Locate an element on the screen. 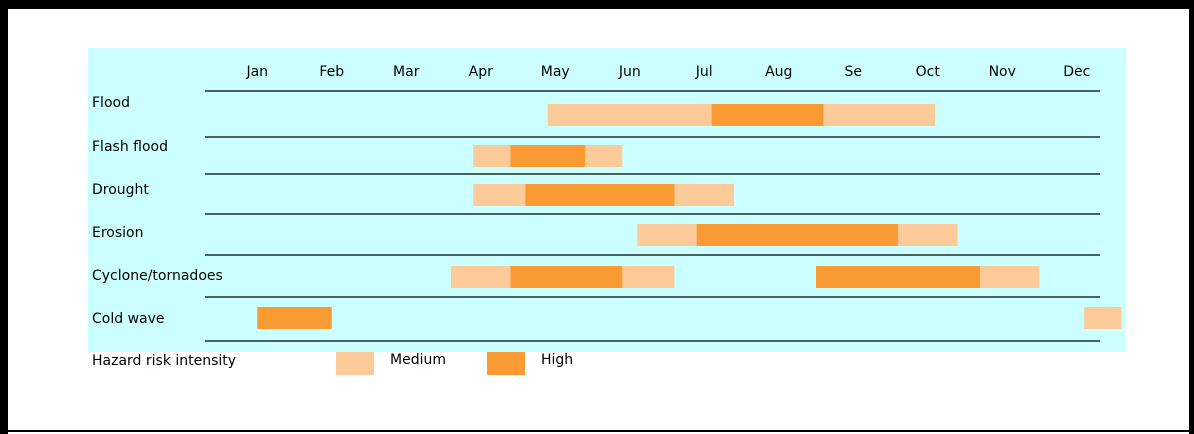 The image size is (1194, 434). x-tick-label: May is located at coordinates (555, 72).